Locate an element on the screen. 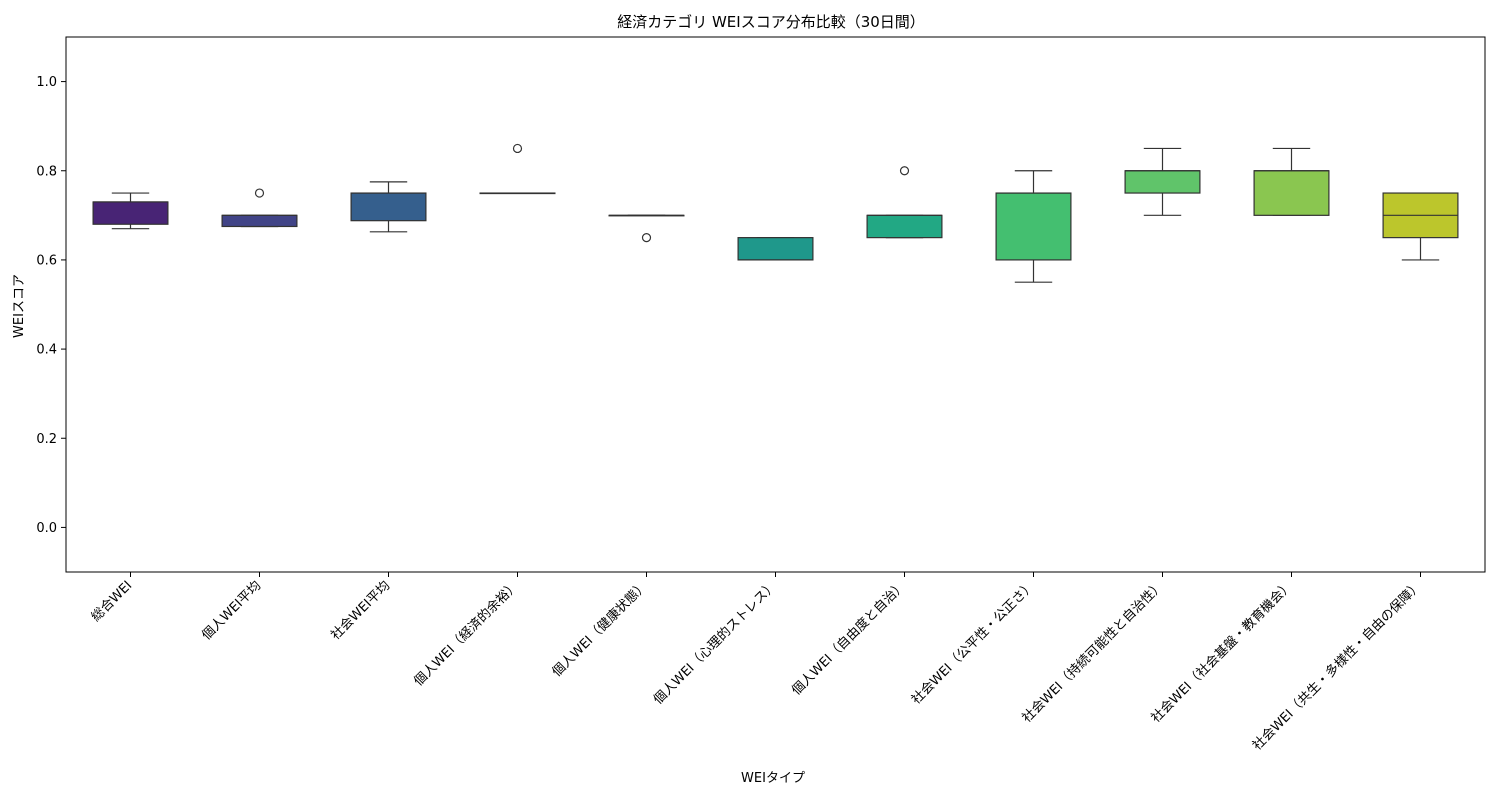 The width and height of the screenshot is (1500, 800). y-tick-label: 0.2 is located at coordinates (46, 439).